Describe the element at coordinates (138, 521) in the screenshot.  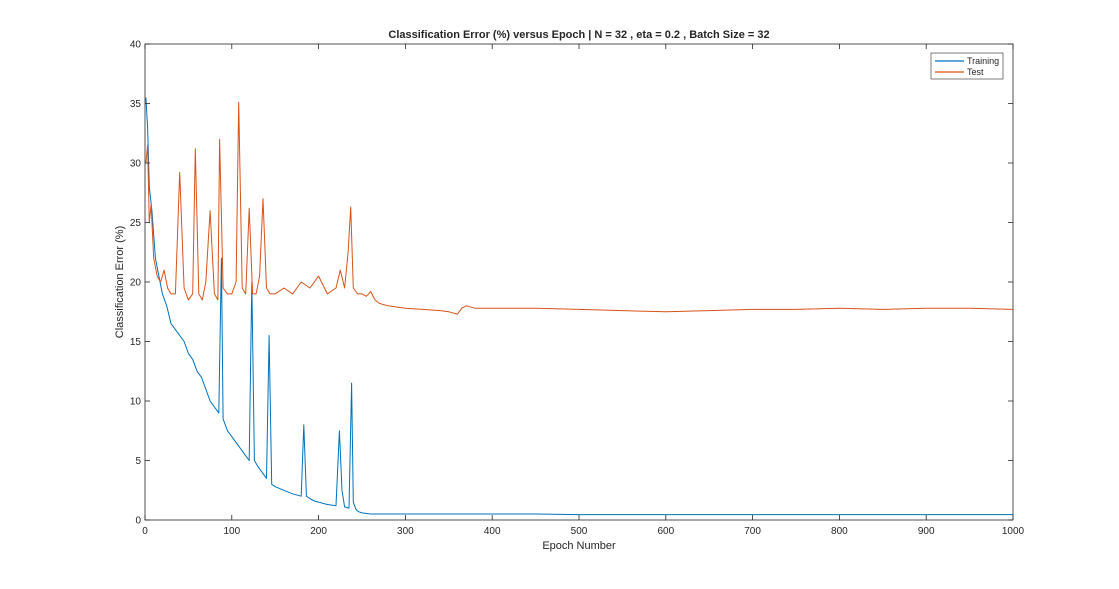
I see `y-tick-label: 0` at that location.